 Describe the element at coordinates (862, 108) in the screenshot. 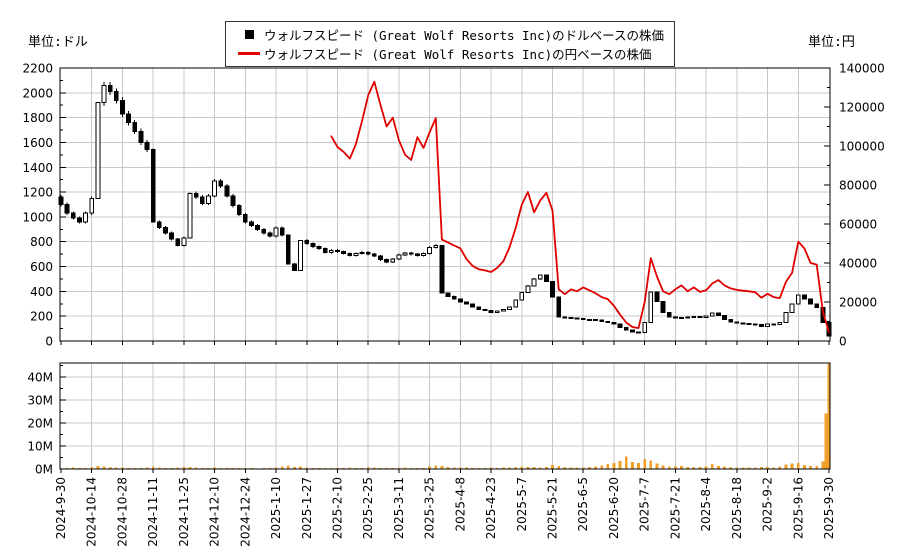

I see `svg-text: 120000` at that location.